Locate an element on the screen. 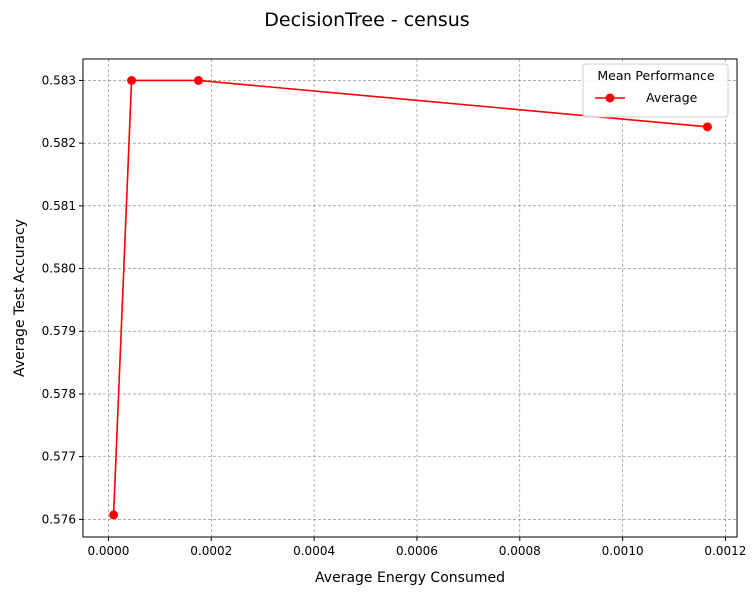 Image resolution: width=754 pixels, height=595 pixels. x-tick-label: 0.0008 is located at coordinates (520, 551).